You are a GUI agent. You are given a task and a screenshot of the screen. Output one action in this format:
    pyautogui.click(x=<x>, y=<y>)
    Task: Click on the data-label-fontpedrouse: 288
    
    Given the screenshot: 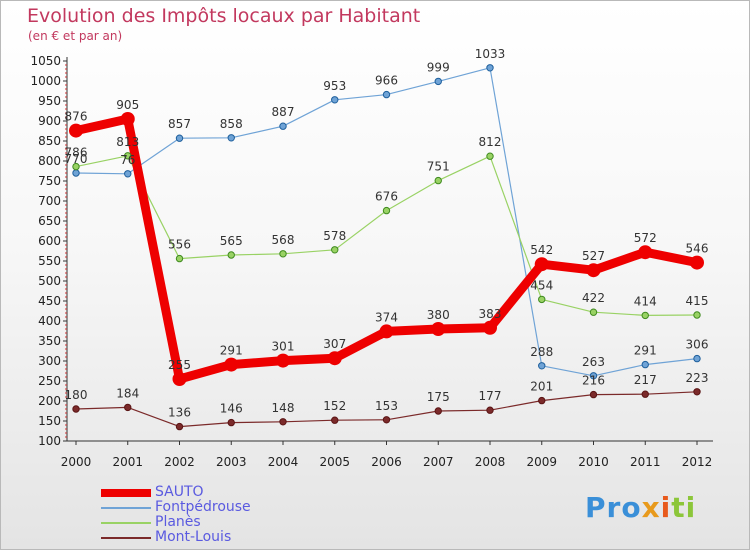 What is the action you would take?
    pyautogui.click(x=541, y=352)
    